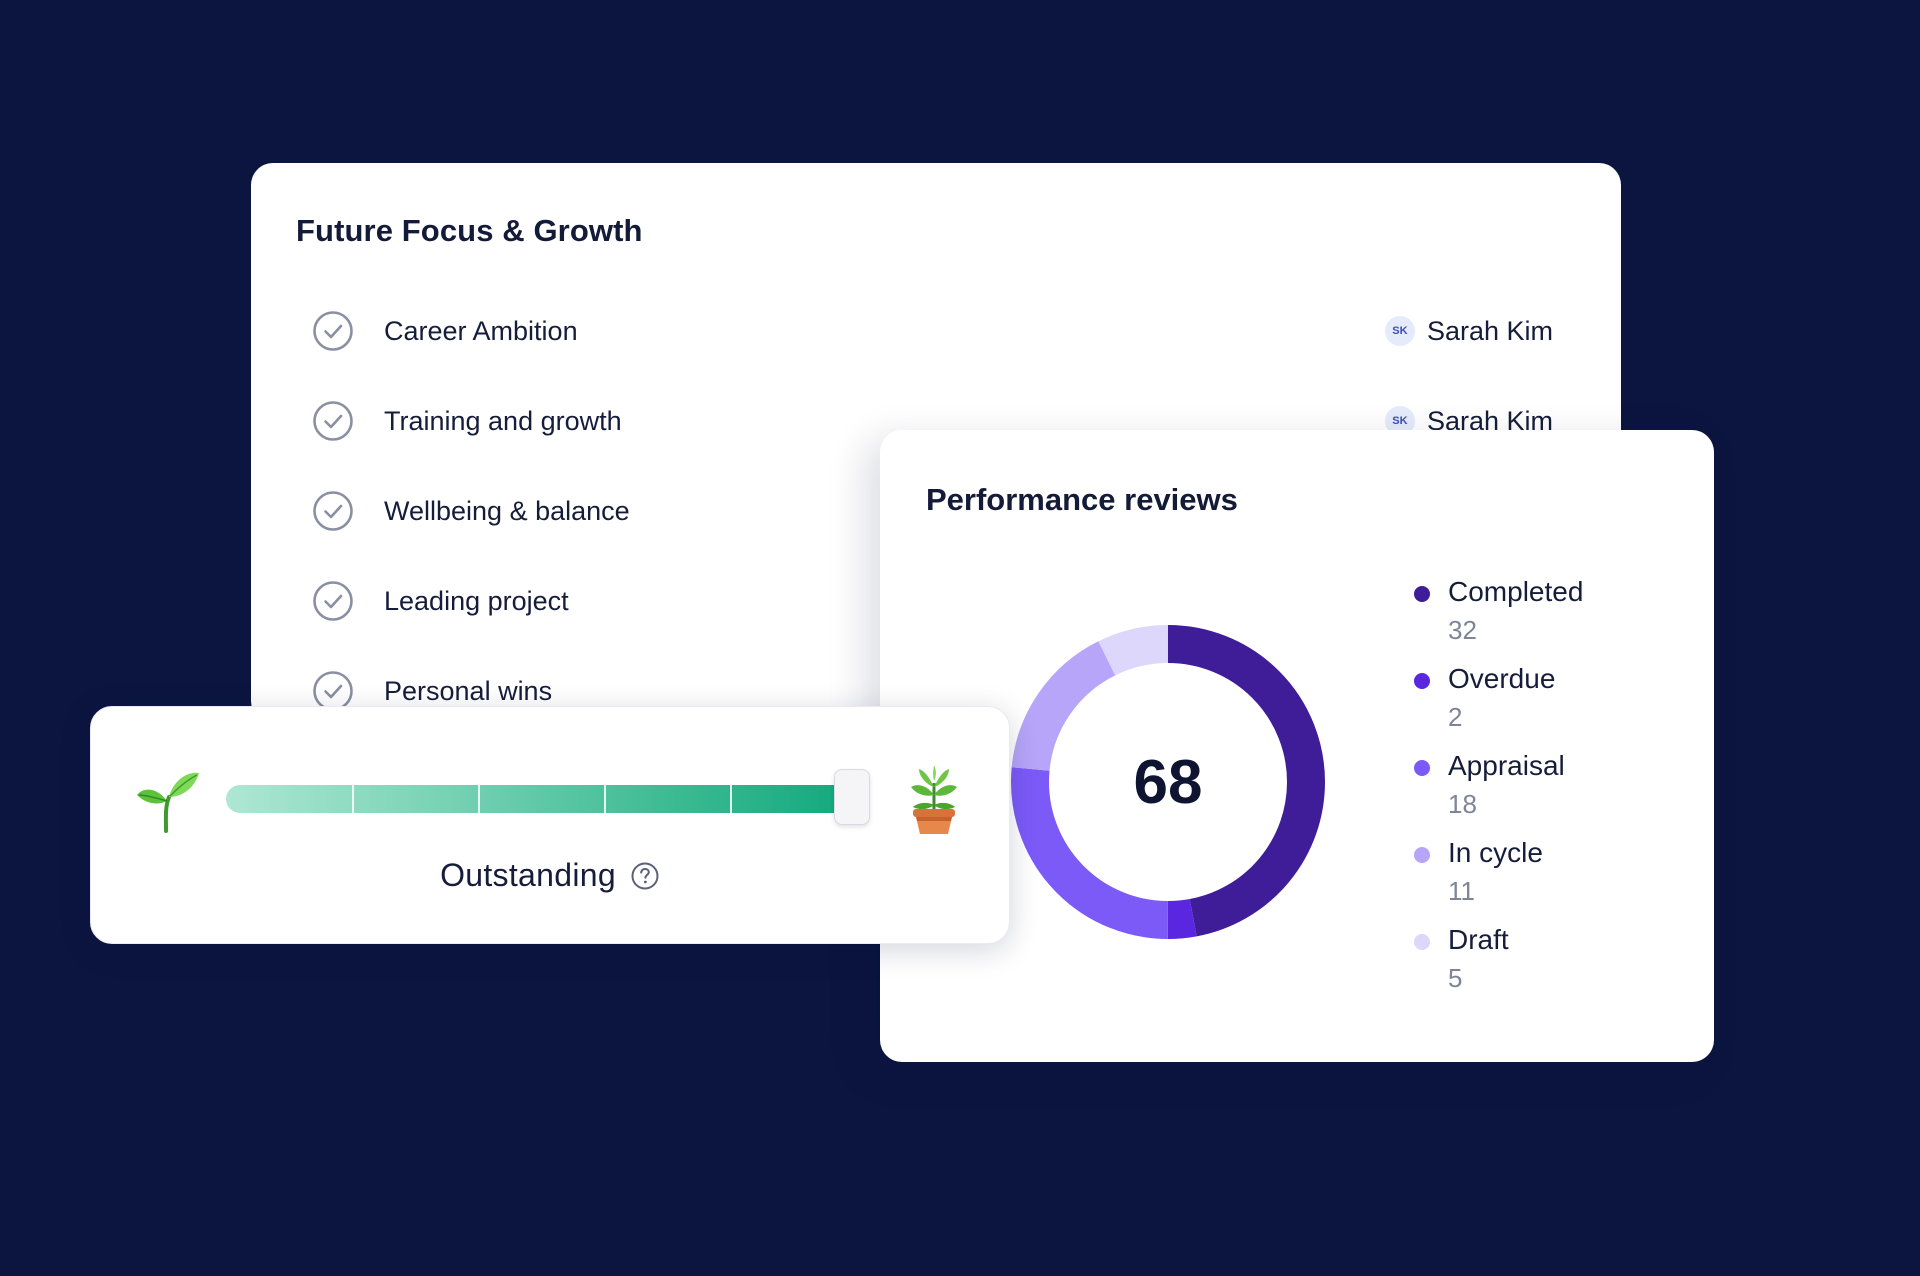  Describe the element at coordinates (1498, 878) in the screenshot. I see `legend-item-in-cycle: In cycle 11` at that location.